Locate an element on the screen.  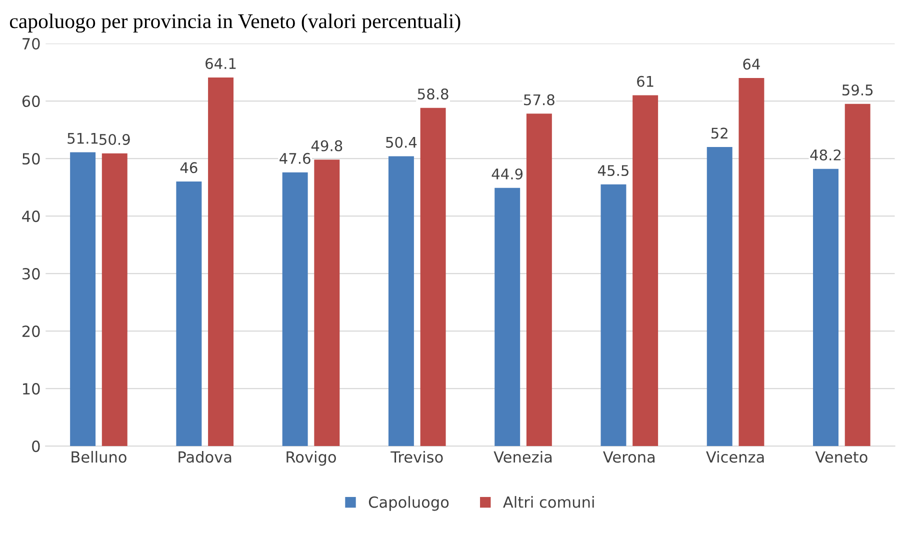
data-label: 47.6 is located at coordinates (295, 158).